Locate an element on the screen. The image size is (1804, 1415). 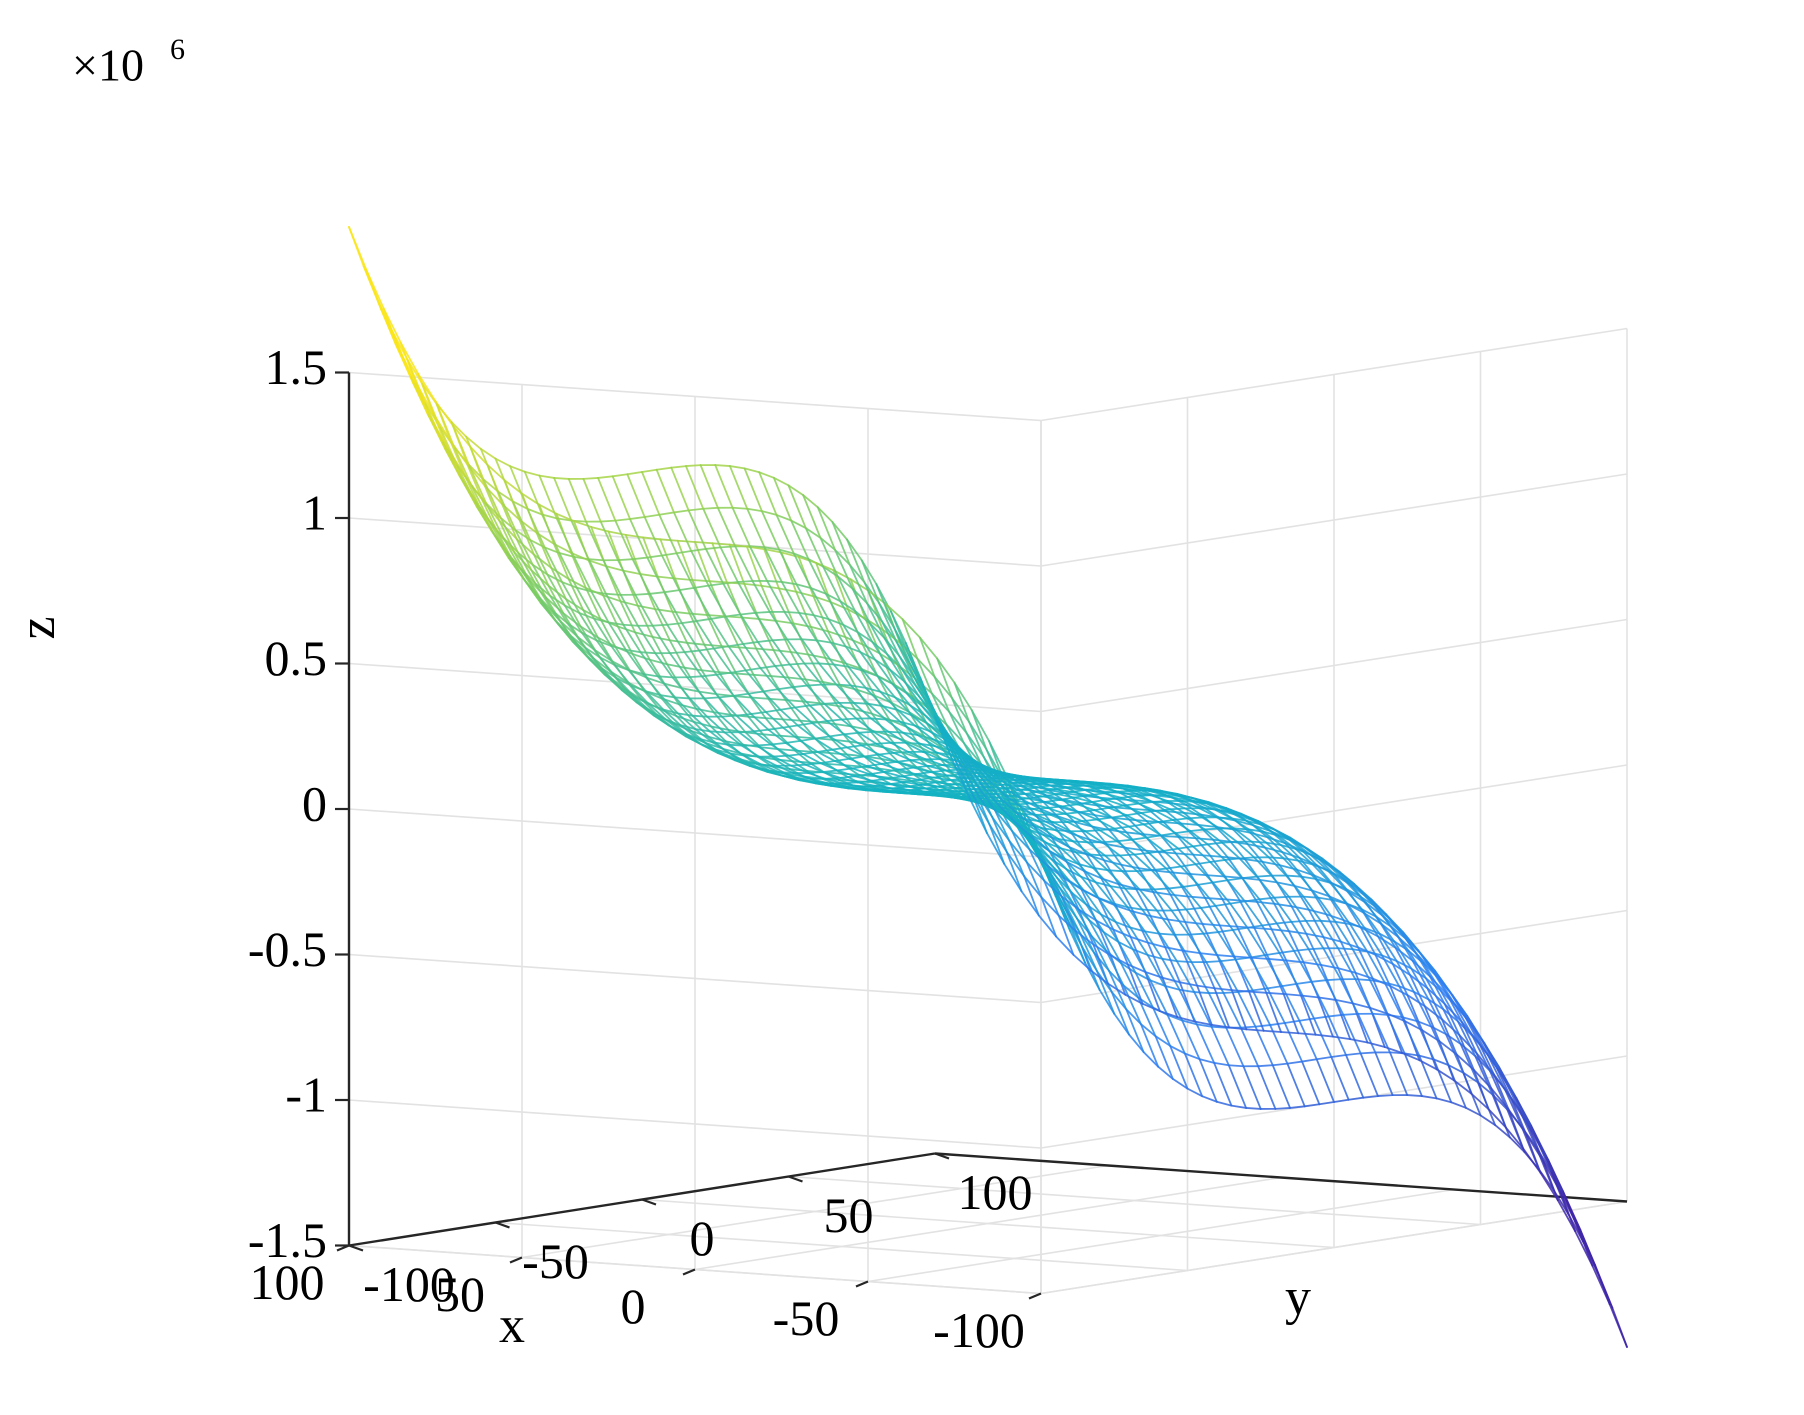
z-exponent-base: ×10 is located at coordinates (108, 65).